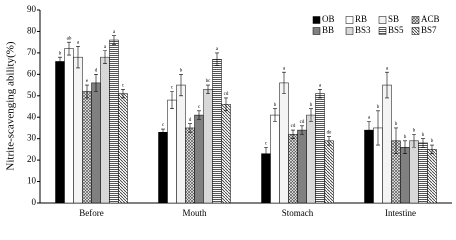 The image size is (456, 240). Describe the element at coordinates (209, 81) in the screenshot. I see `significance-letter: bc` at that location.